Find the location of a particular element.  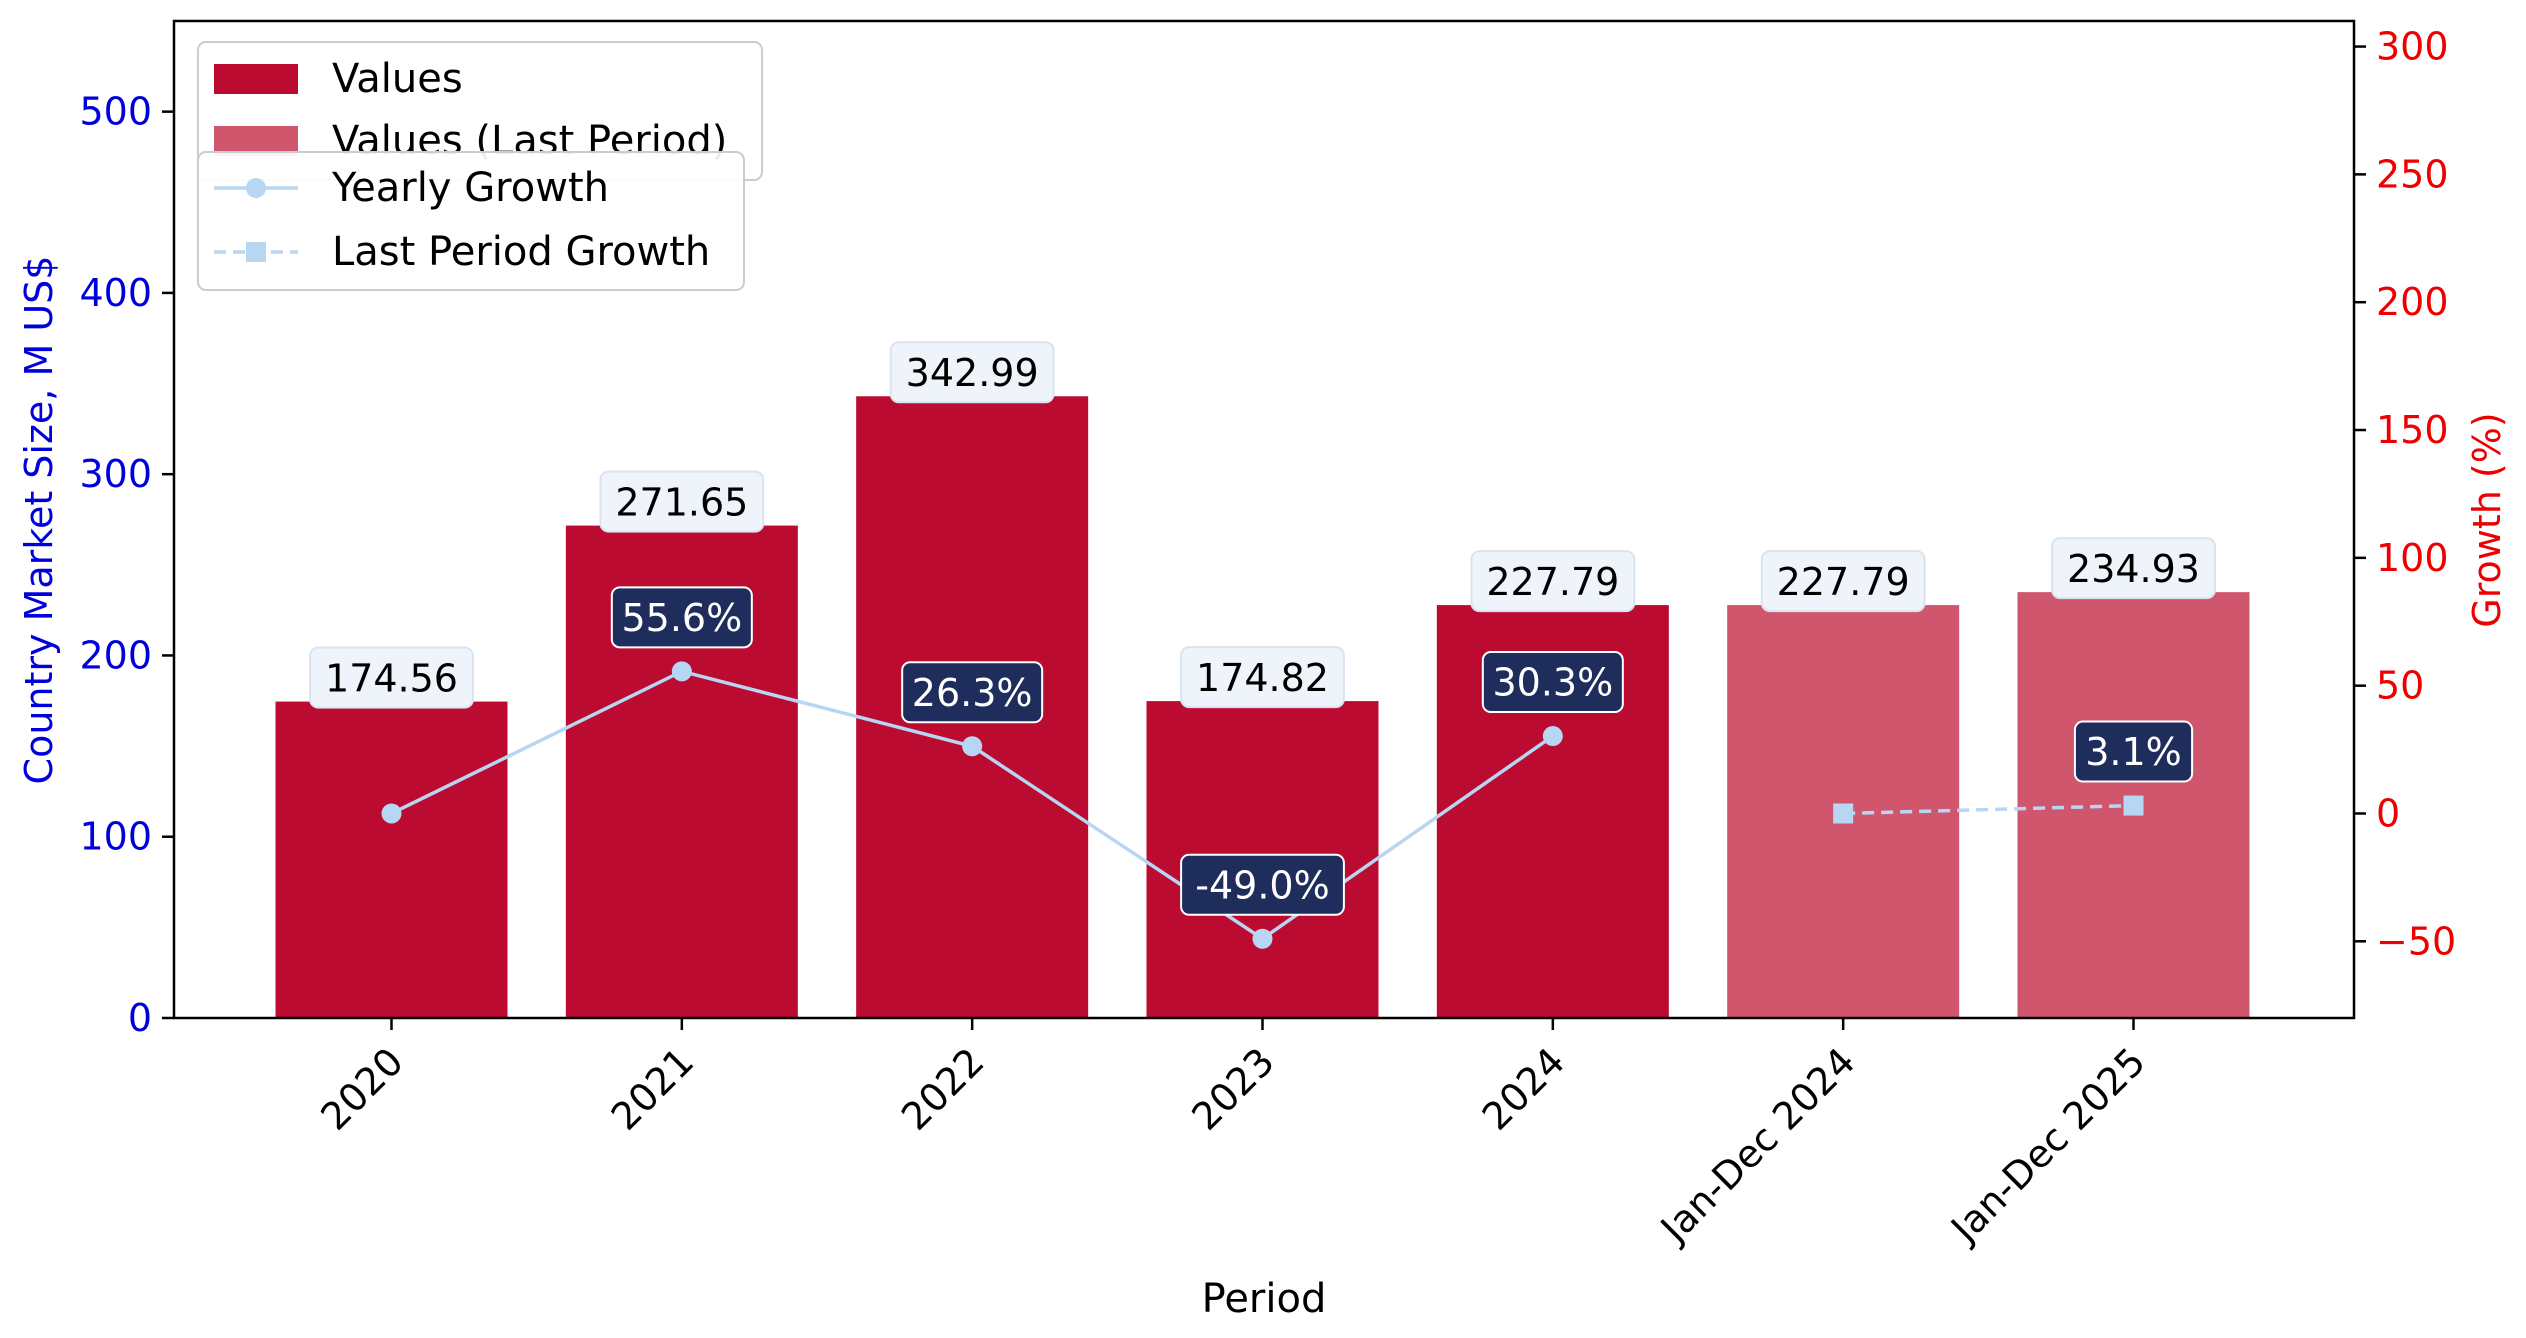

y2-tick-label-1: 0 is located at coordinates (2388, 813).